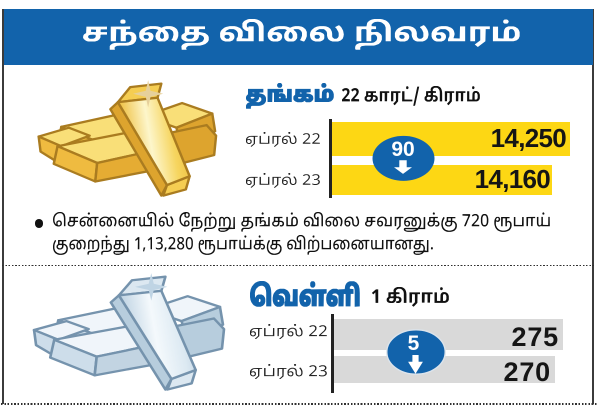 This screenshot has width=600, height=413. What do you see at coordinates (402, 149) in the screenshot?
I see `svg-text: 90` at bounding box center [402, 149].